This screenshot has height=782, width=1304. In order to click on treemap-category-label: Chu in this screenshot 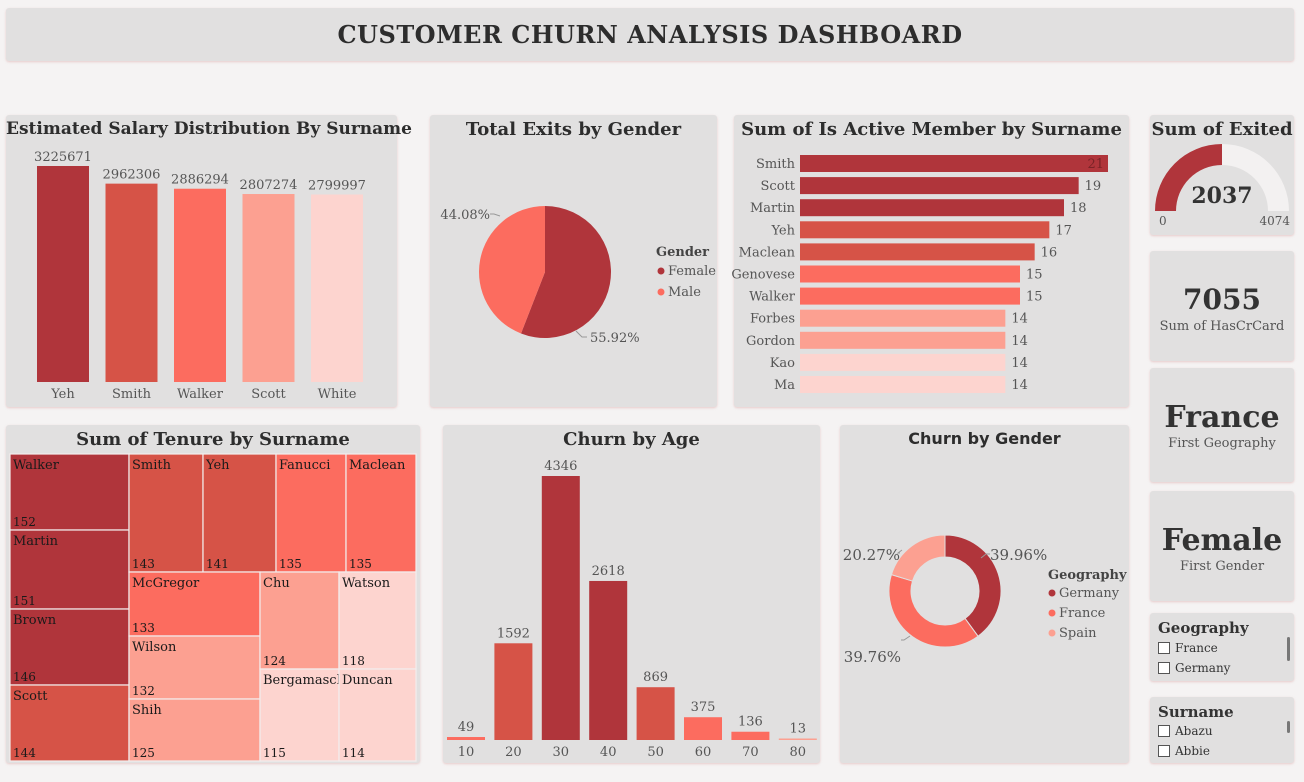, I will do `click(276, 583)`.